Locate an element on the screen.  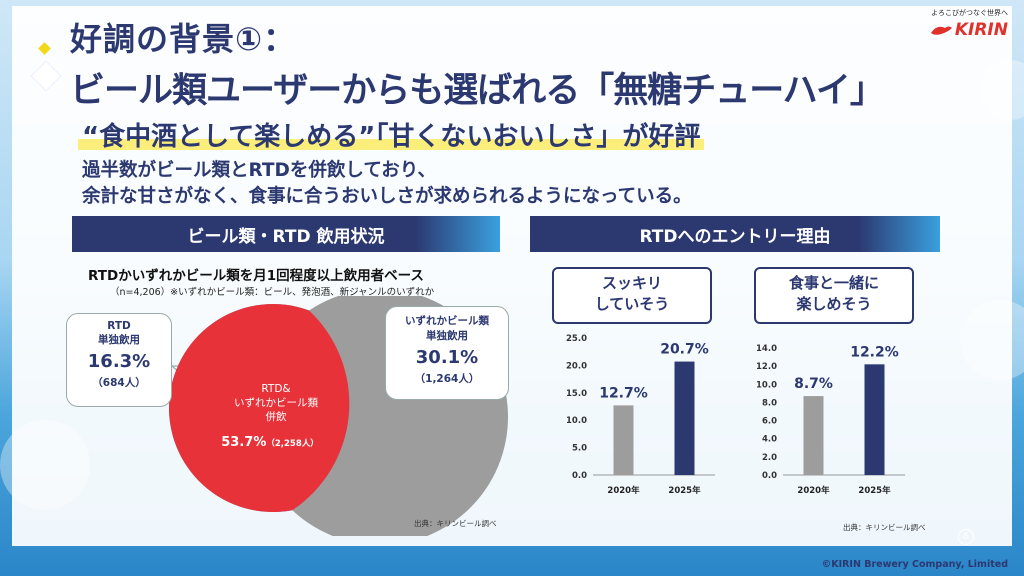
venn-chart-note: （n=4,206）※いずれかビール類：ビール、発泡酒、新ジャンルのいずれか is located at coordinates (272, 292).